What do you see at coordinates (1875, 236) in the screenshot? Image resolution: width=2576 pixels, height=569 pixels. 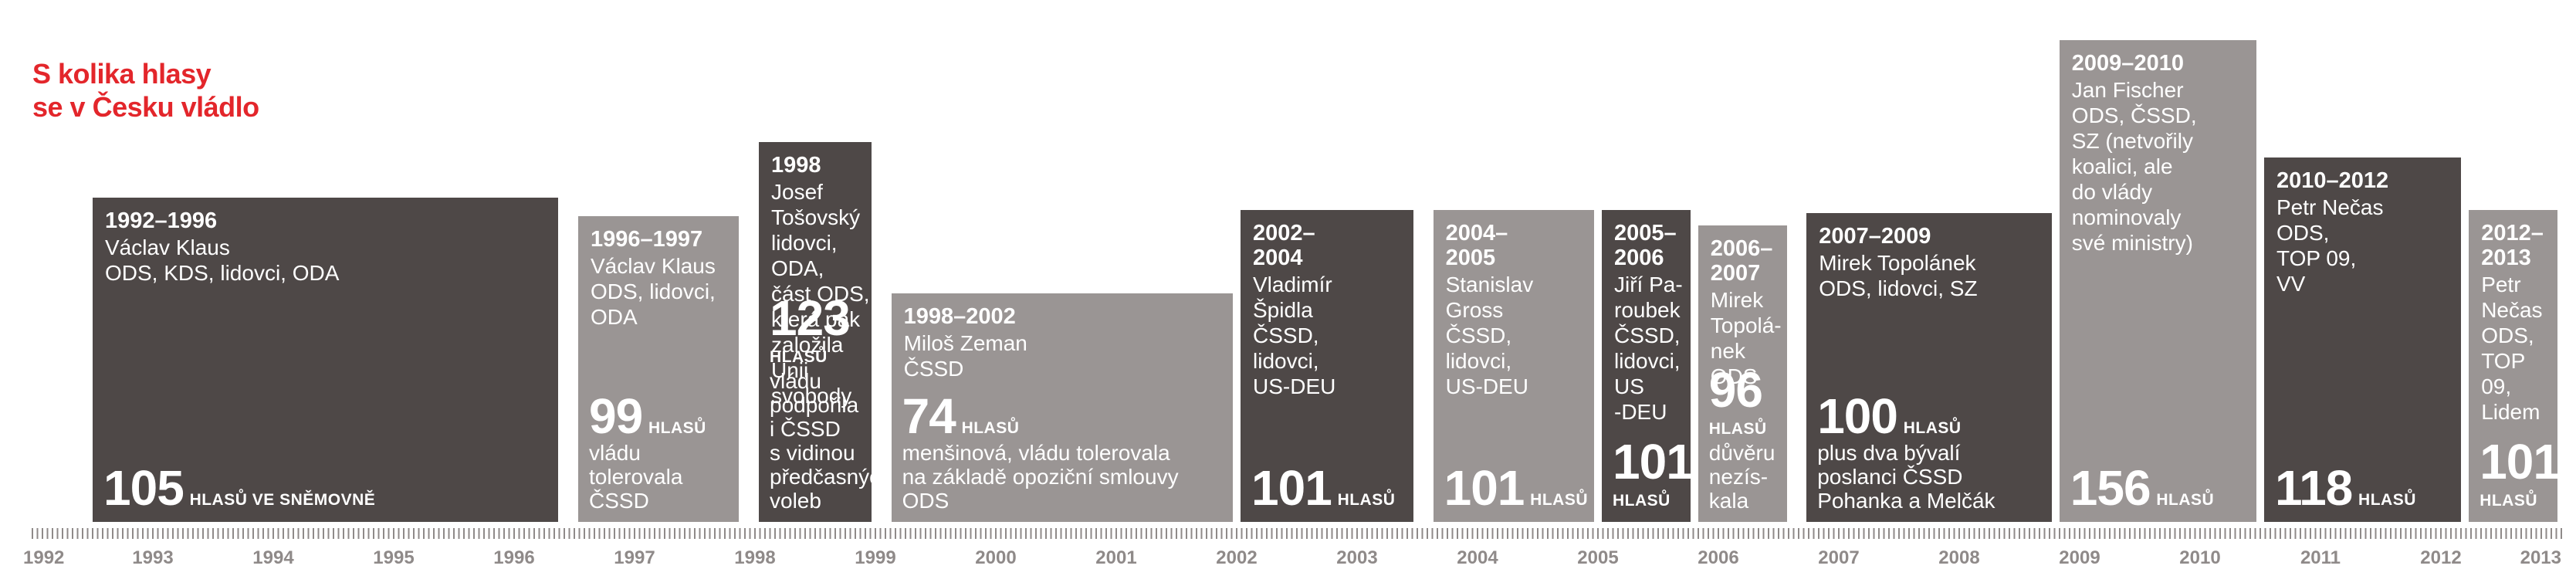 I see `government-years: 2007–2009` at bounding box center [1875, 236].